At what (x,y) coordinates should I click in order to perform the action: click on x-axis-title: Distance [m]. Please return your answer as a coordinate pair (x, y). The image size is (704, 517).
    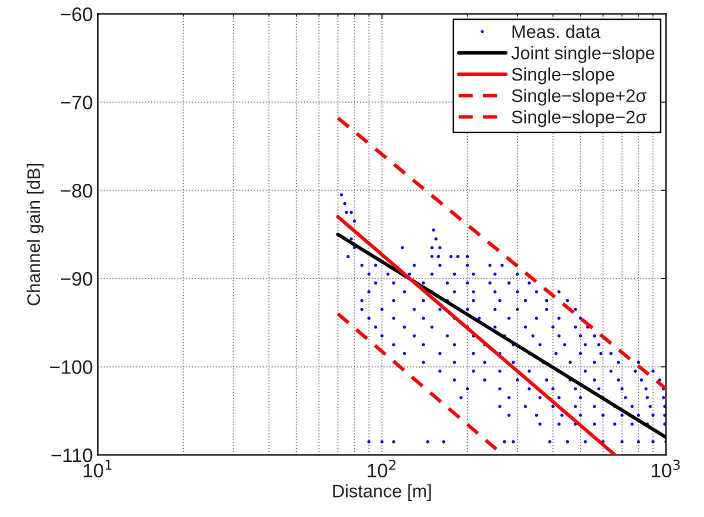
    Looking at the image, I should click on (382, 493).